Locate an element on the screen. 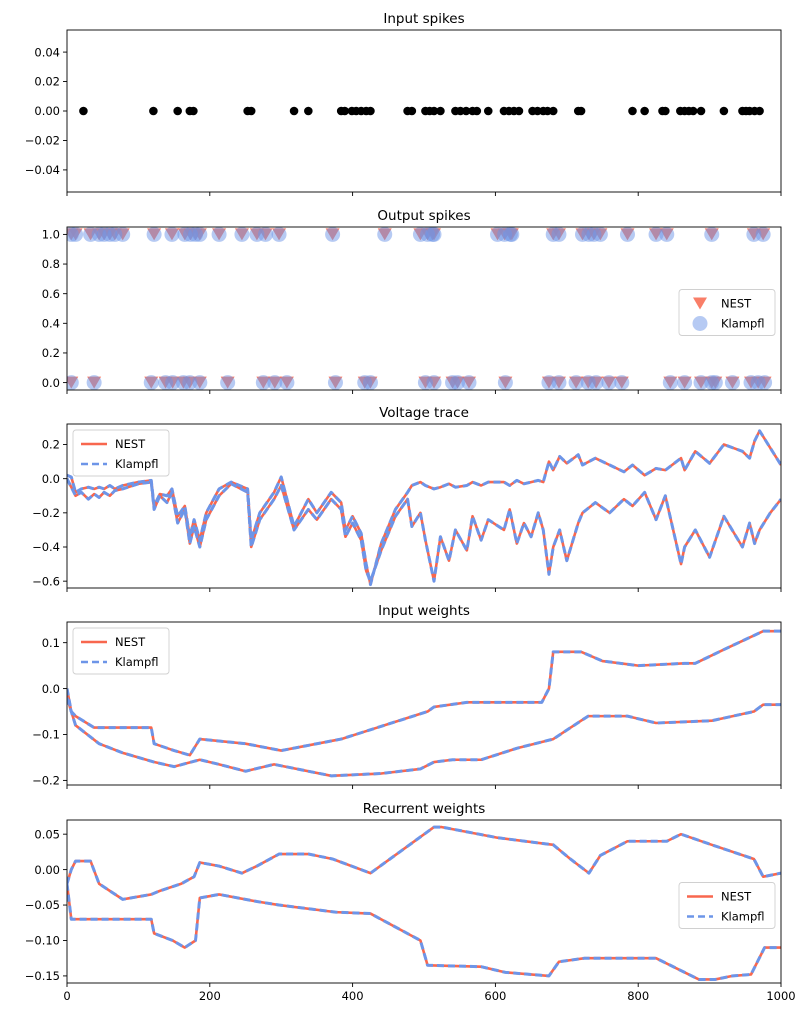 The image size is (810, 1016). y-tick-label: 0.02 is located at coordinates (47, 82).